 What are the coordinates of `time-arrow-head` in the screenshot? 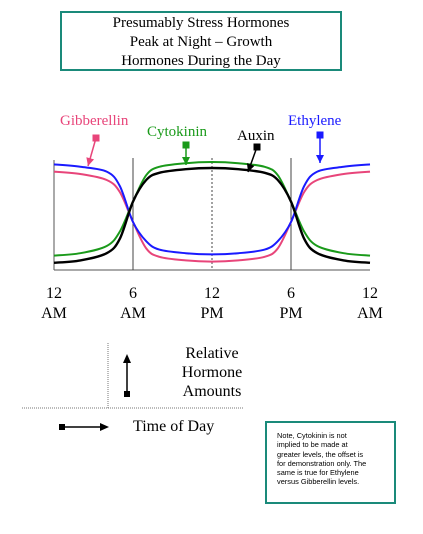 It's located at (104, 427).